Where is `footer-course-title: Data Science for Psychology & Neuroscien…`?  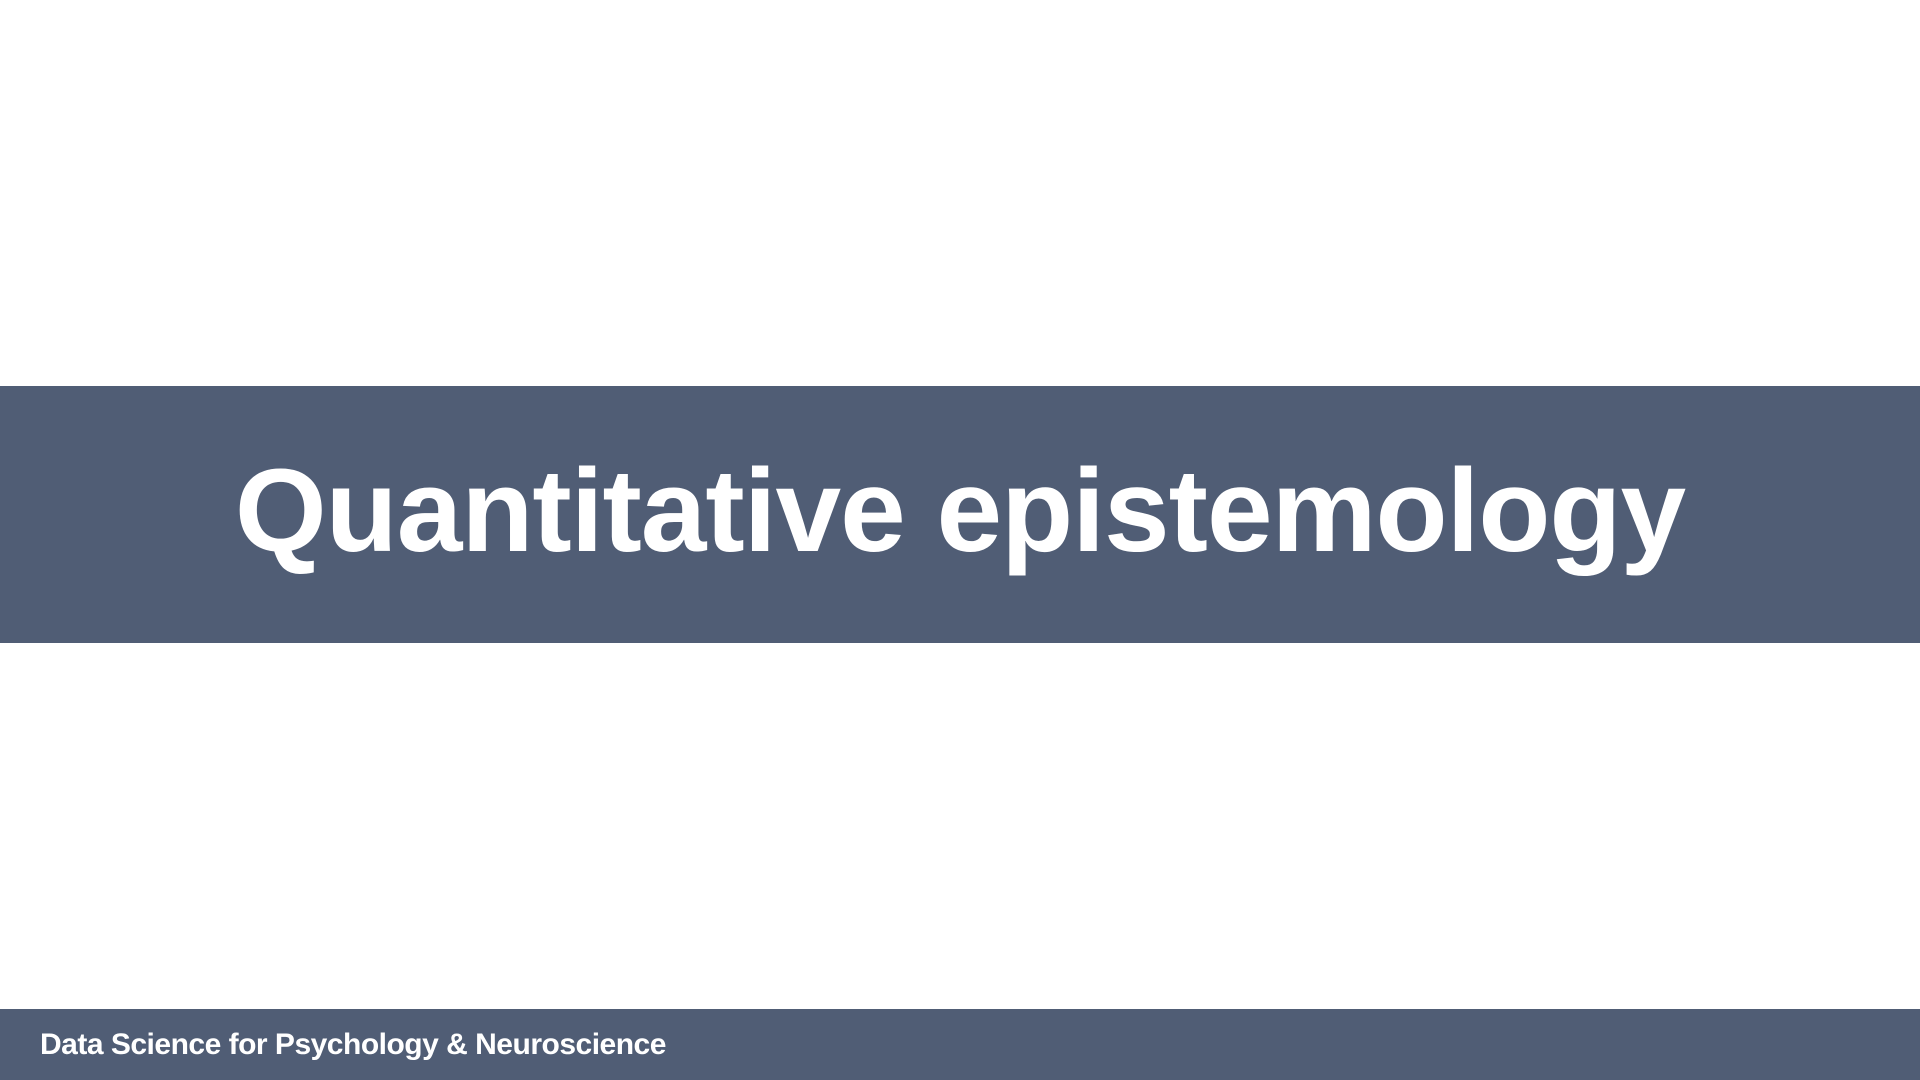 footer-course-title: Data Science for Psychology & Neuroscien… is located at coordinates (353, 1044).